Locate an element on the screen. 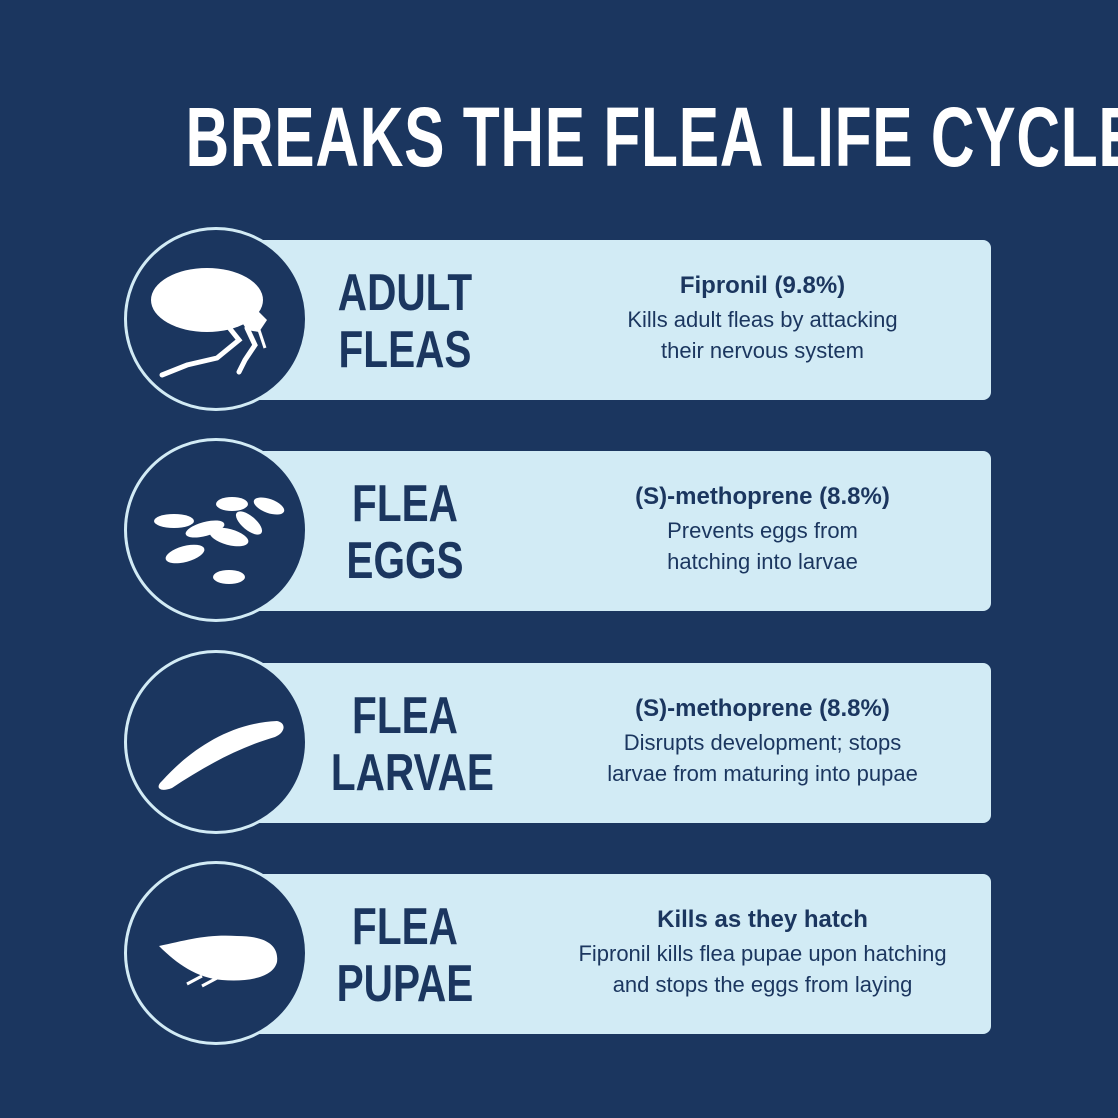  description-line: Kills adult fleas by attacking is located at coordinates (762, 319).